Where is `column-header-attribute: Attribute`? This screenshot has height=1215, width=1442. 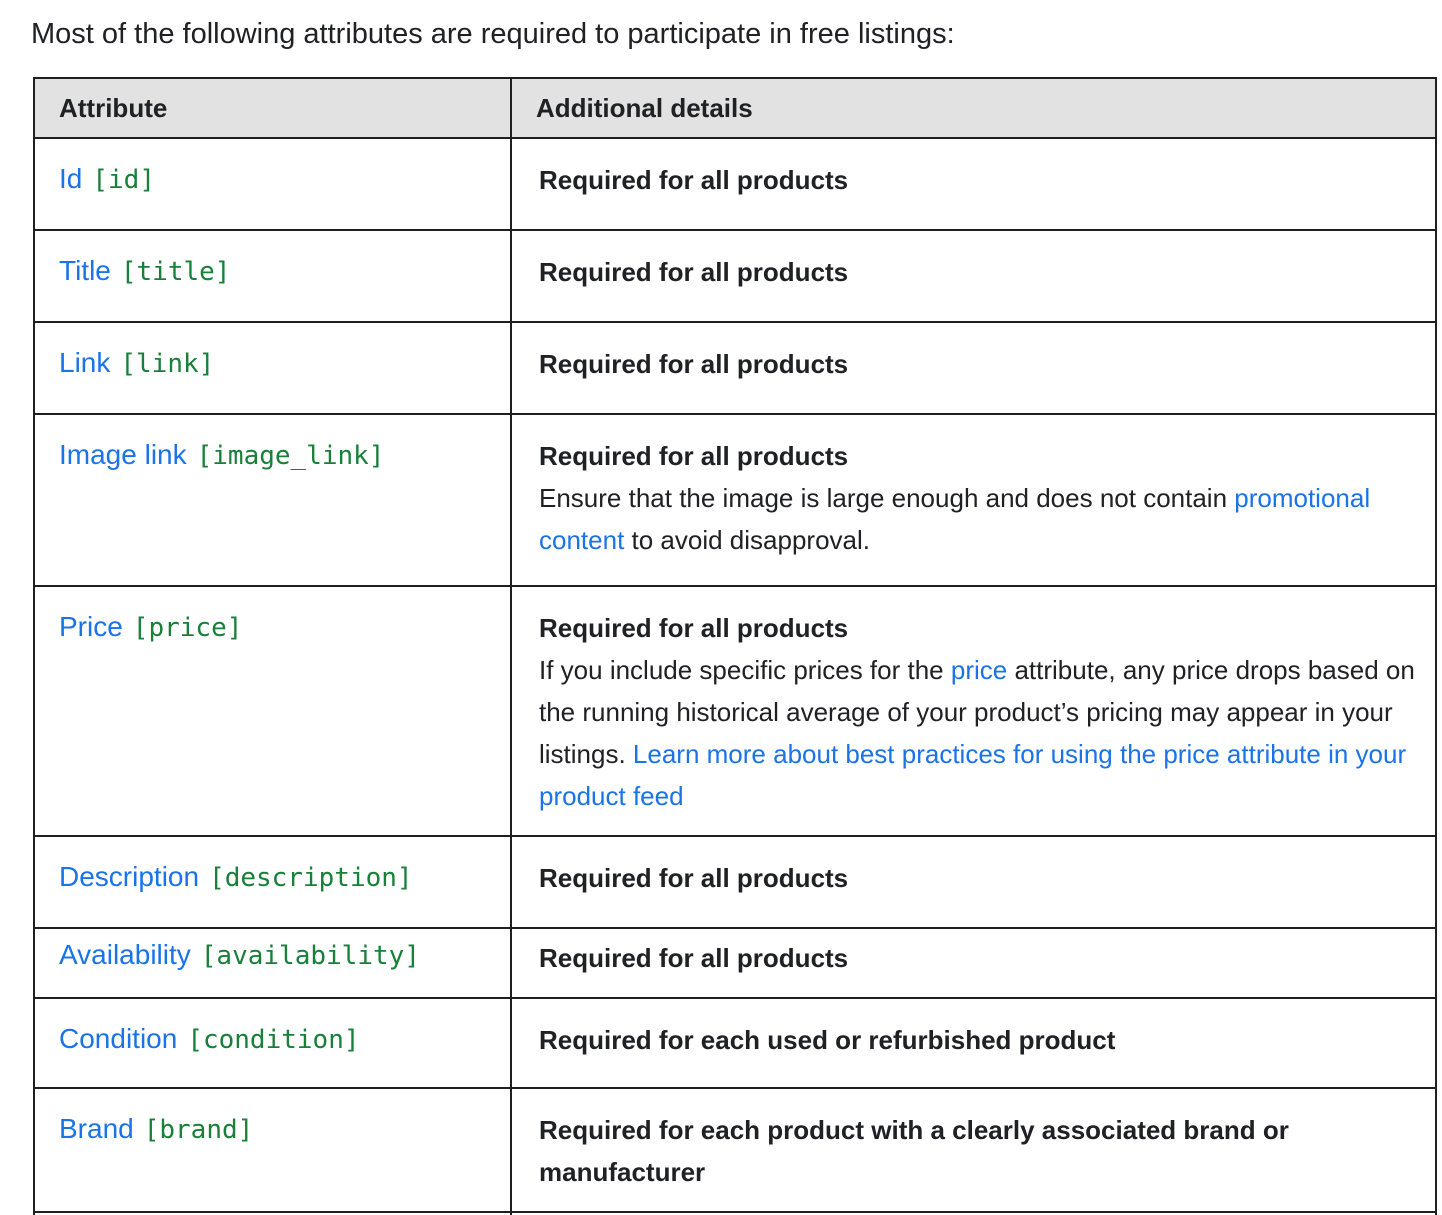
column-header-attribute: Attribute is located at coordinates (272, 108).